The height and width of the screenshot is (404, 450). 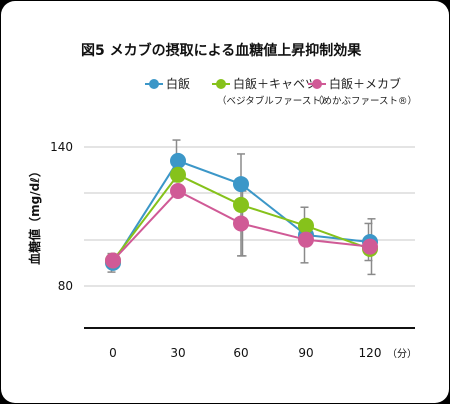 I want to click on x-ticks: 0 30 60 90 120, so click(x=245, y=353).